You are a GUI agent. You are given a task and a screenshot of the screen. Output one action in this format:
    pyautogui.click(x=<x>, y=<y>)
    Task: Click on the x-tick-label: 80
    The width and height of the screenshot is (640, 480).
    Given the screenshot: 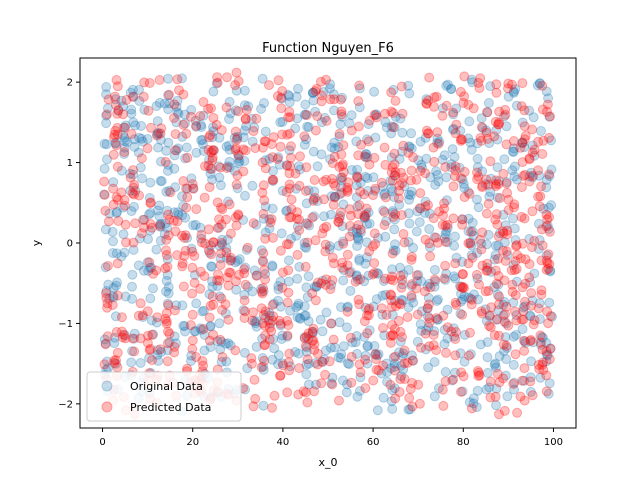 What is the action you would take?
    pyautogui.click(x=463, y=442)
    